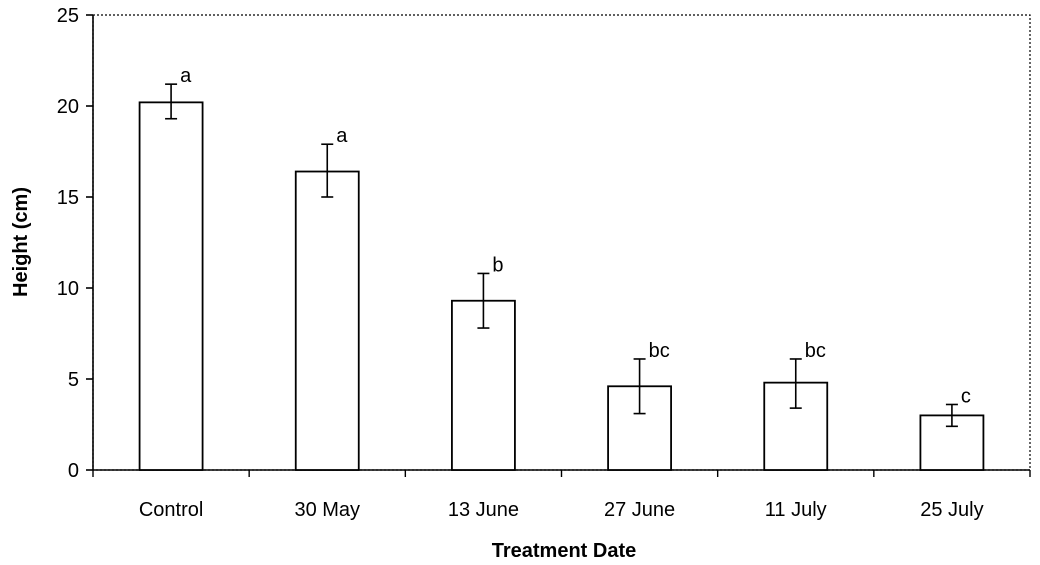  What do you see at coordinates (483, 510) in the screenshot?
I see `x-tick-label: 13 June` at bounding box center [483, 510].